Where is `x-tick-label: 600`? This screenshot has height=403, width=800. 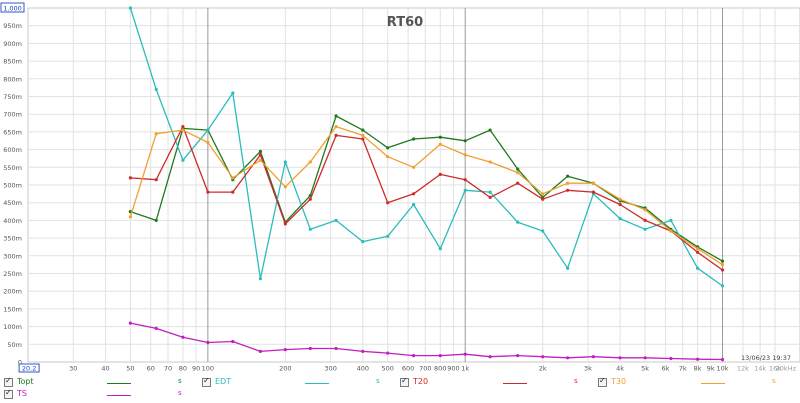
x-tick-label: 600 is located at coordinates (408, 369).